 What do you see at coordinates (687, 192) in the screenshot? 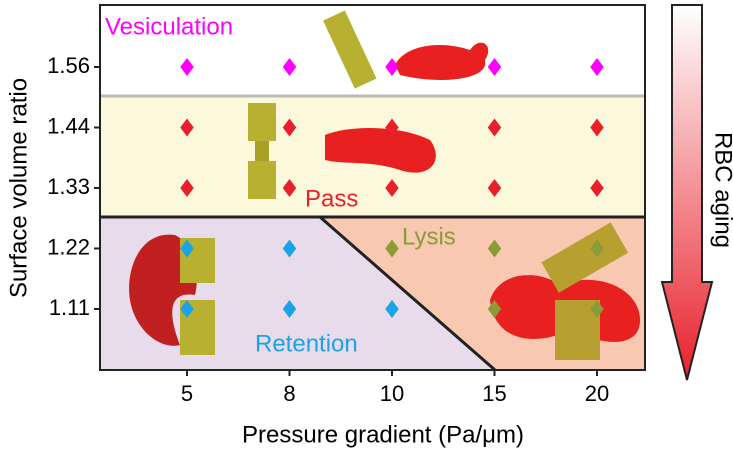
I see `aging-arrow` at bounding box center [687, 192].